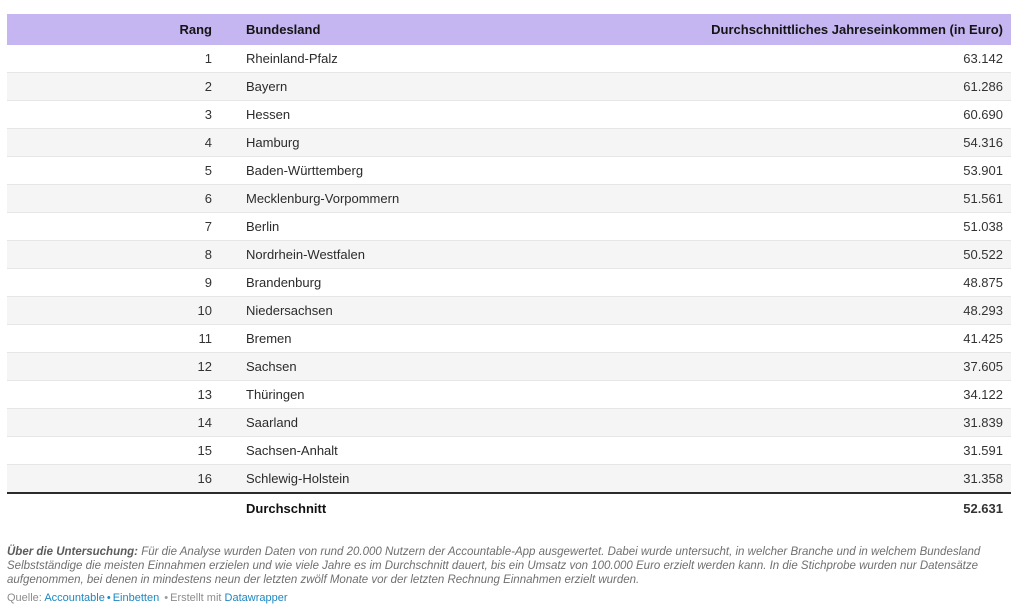 The height and width of the screenshot is (606, 1020). Describe the element at coordinates (109, 450) in the screenshot. I see `rank-cell: 15` at that location.